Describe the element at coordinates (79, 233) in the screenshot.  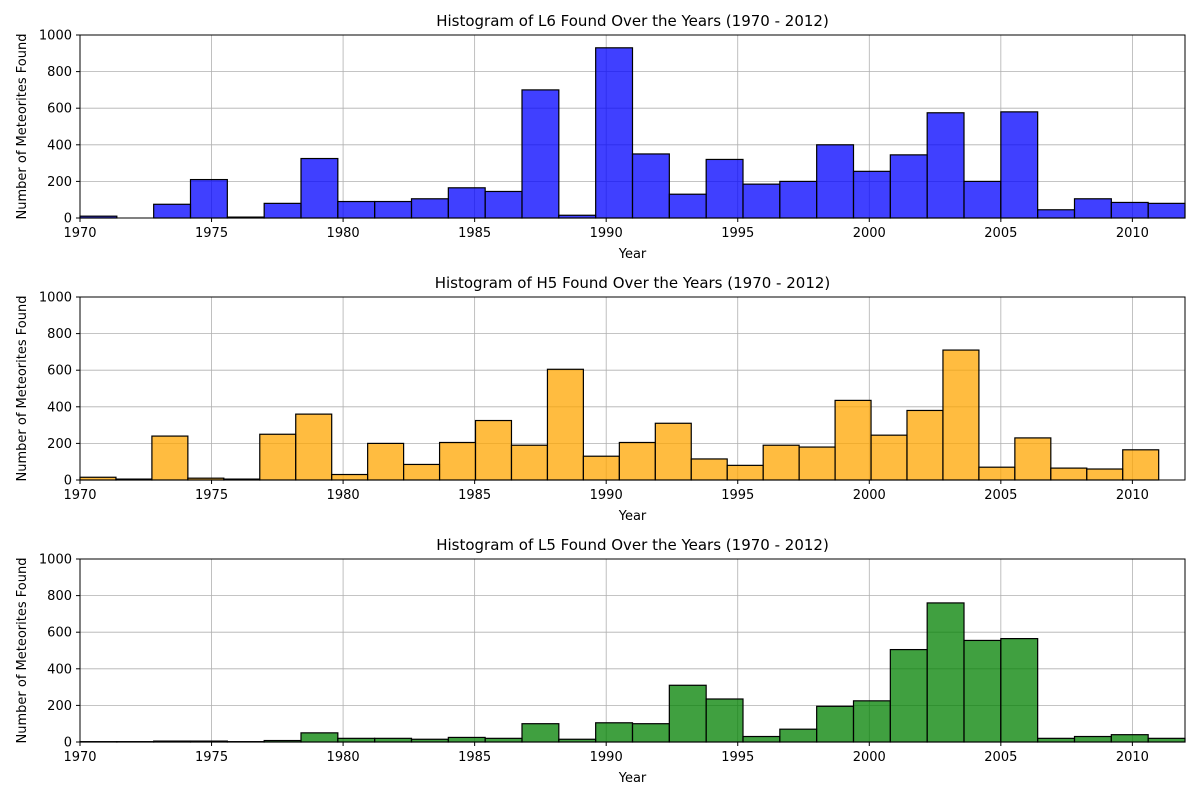
I see `x-tick-label: 1970` at that location.